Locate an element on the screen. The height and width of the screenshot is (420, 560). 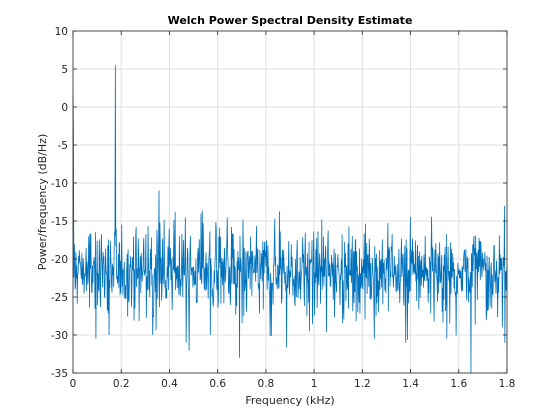
x-tick-label: 0.6 is located at coordinates (217, 384).